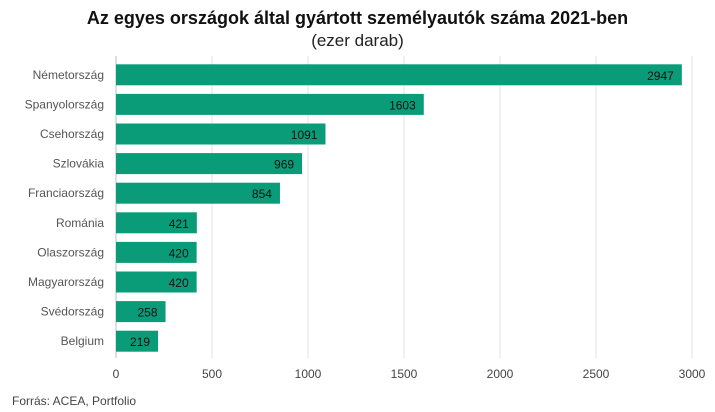 This screenshot has width=715, height=412. What do you see at coordinates (80, 223) in the screenshot?
I see `category-label: Románia` at bounding box center [80, 223].